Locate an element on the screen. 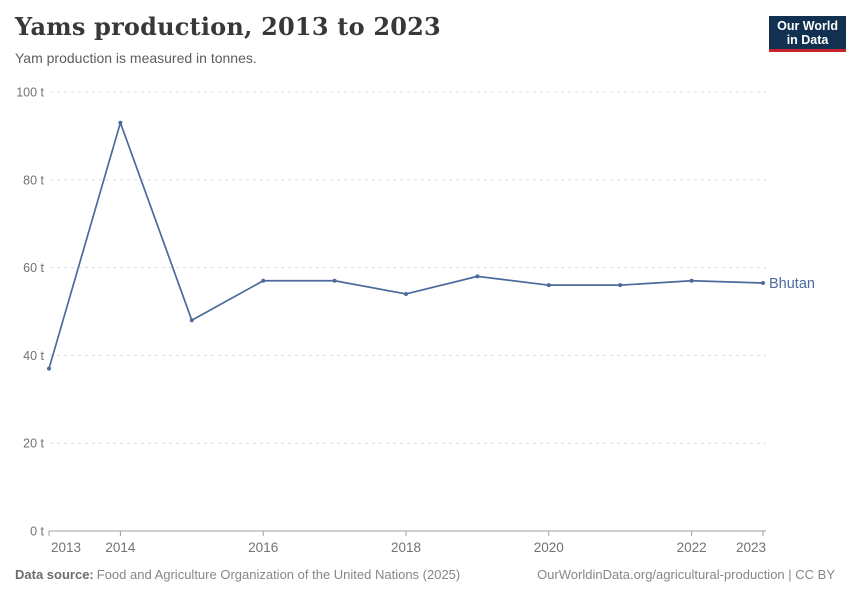  x-tick-label: 2018 is located at coordinates (406, 547).